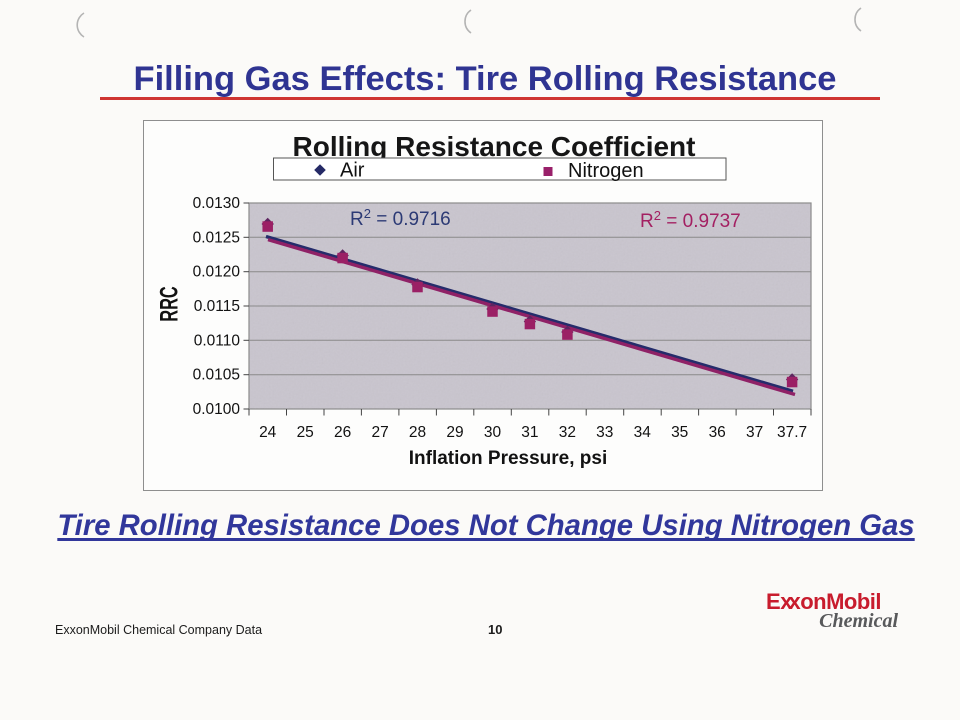  I want to click on svg-text: 0.0125, so click(216, 237).